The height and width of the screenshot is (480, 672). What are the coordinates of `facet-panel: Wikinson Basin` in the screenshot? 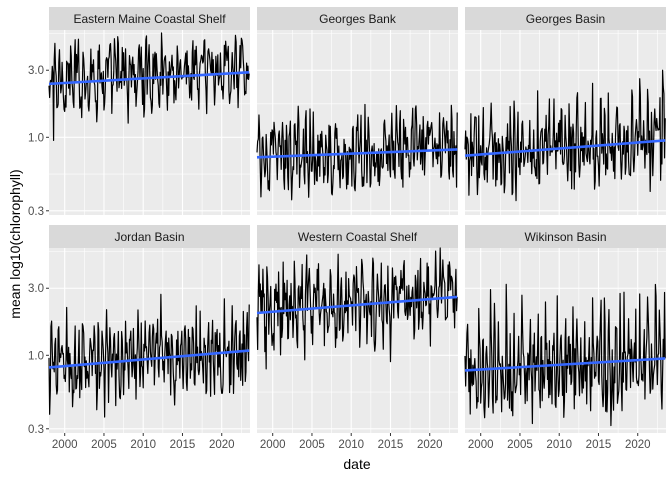 It's located at (565, 329).